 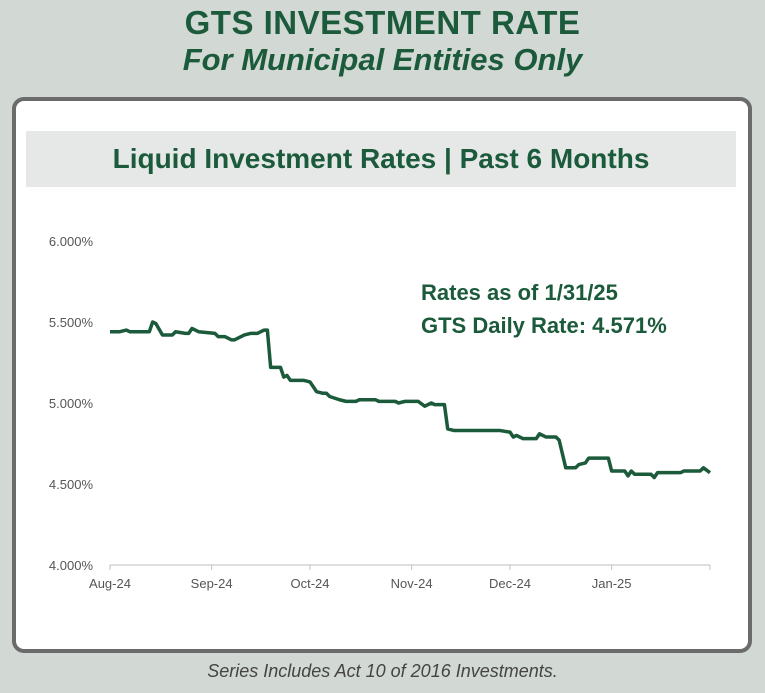 What do you see at coordinates (612, 583) in the screenshot?
I see `x-tick-label: Jan-25` at bounding box center [612, 583].